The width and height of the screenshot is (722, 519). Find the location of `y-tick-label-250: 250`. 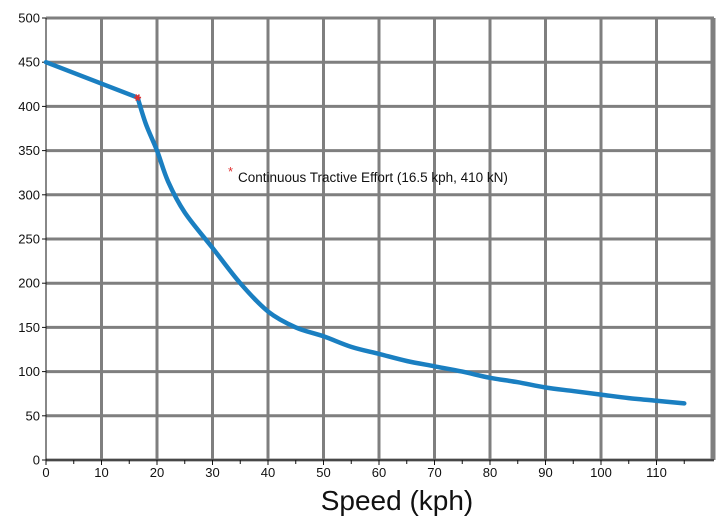

y-tick-label-250: 250 is located at coordinates (29, 239).